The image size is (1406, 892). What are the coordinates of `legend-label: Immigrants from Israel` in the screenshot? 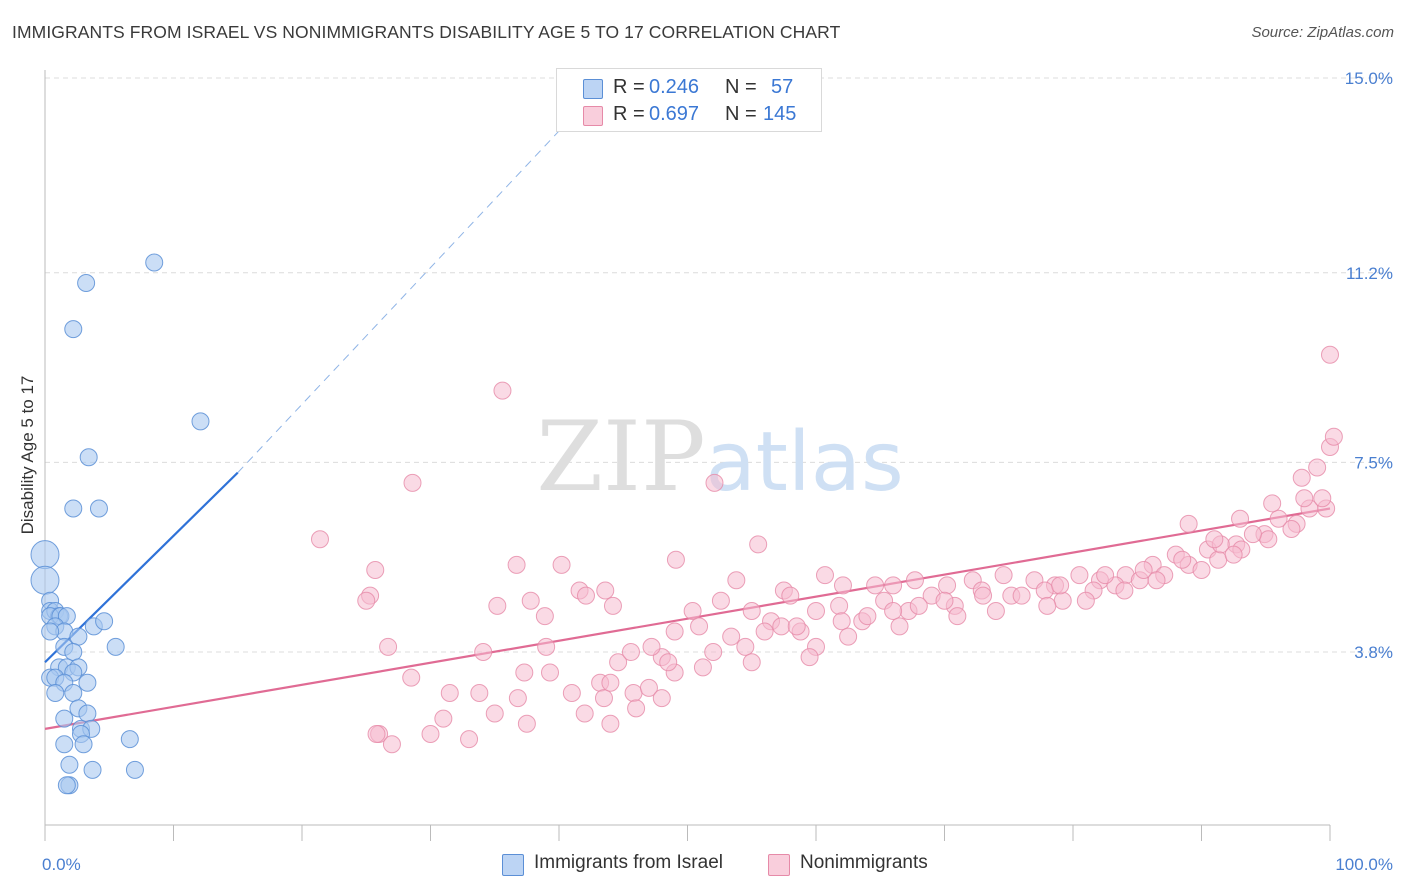 It's located at (628, 862).